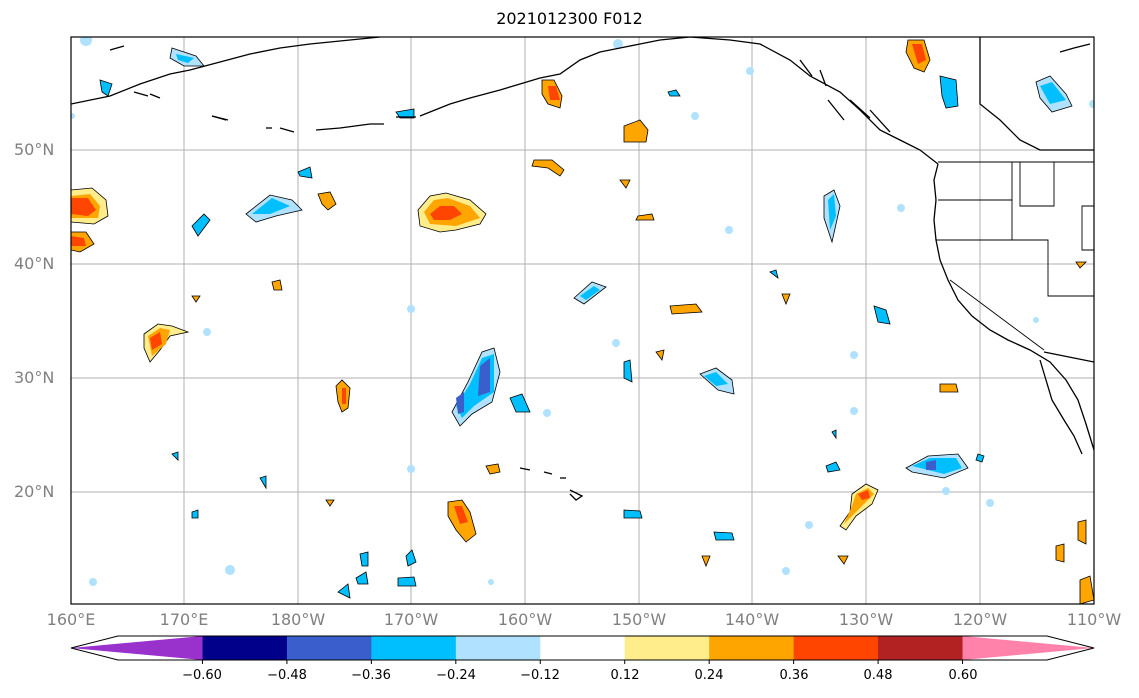  What do you see at coordinates (709, 675) in the screenshot?
I see `colorbar-label: 0.24` at bounding box center [709, 675].